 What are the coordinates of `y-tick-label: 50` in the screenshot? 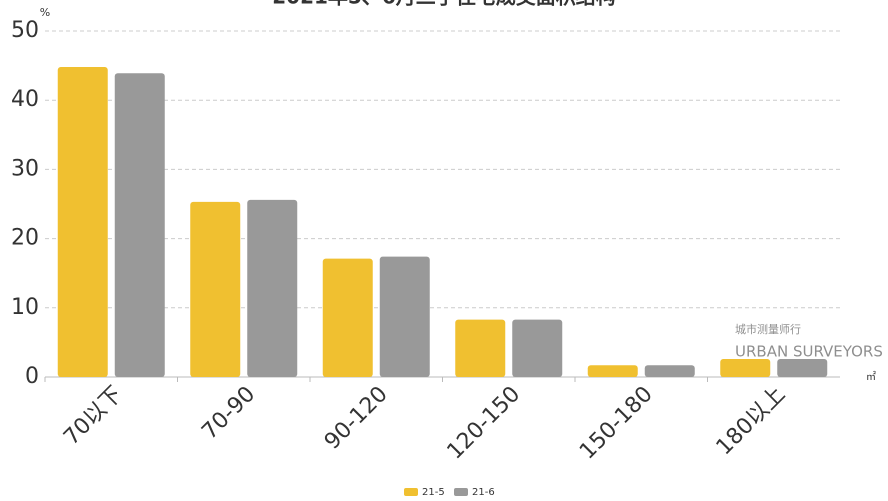 It's located at (25, 30).